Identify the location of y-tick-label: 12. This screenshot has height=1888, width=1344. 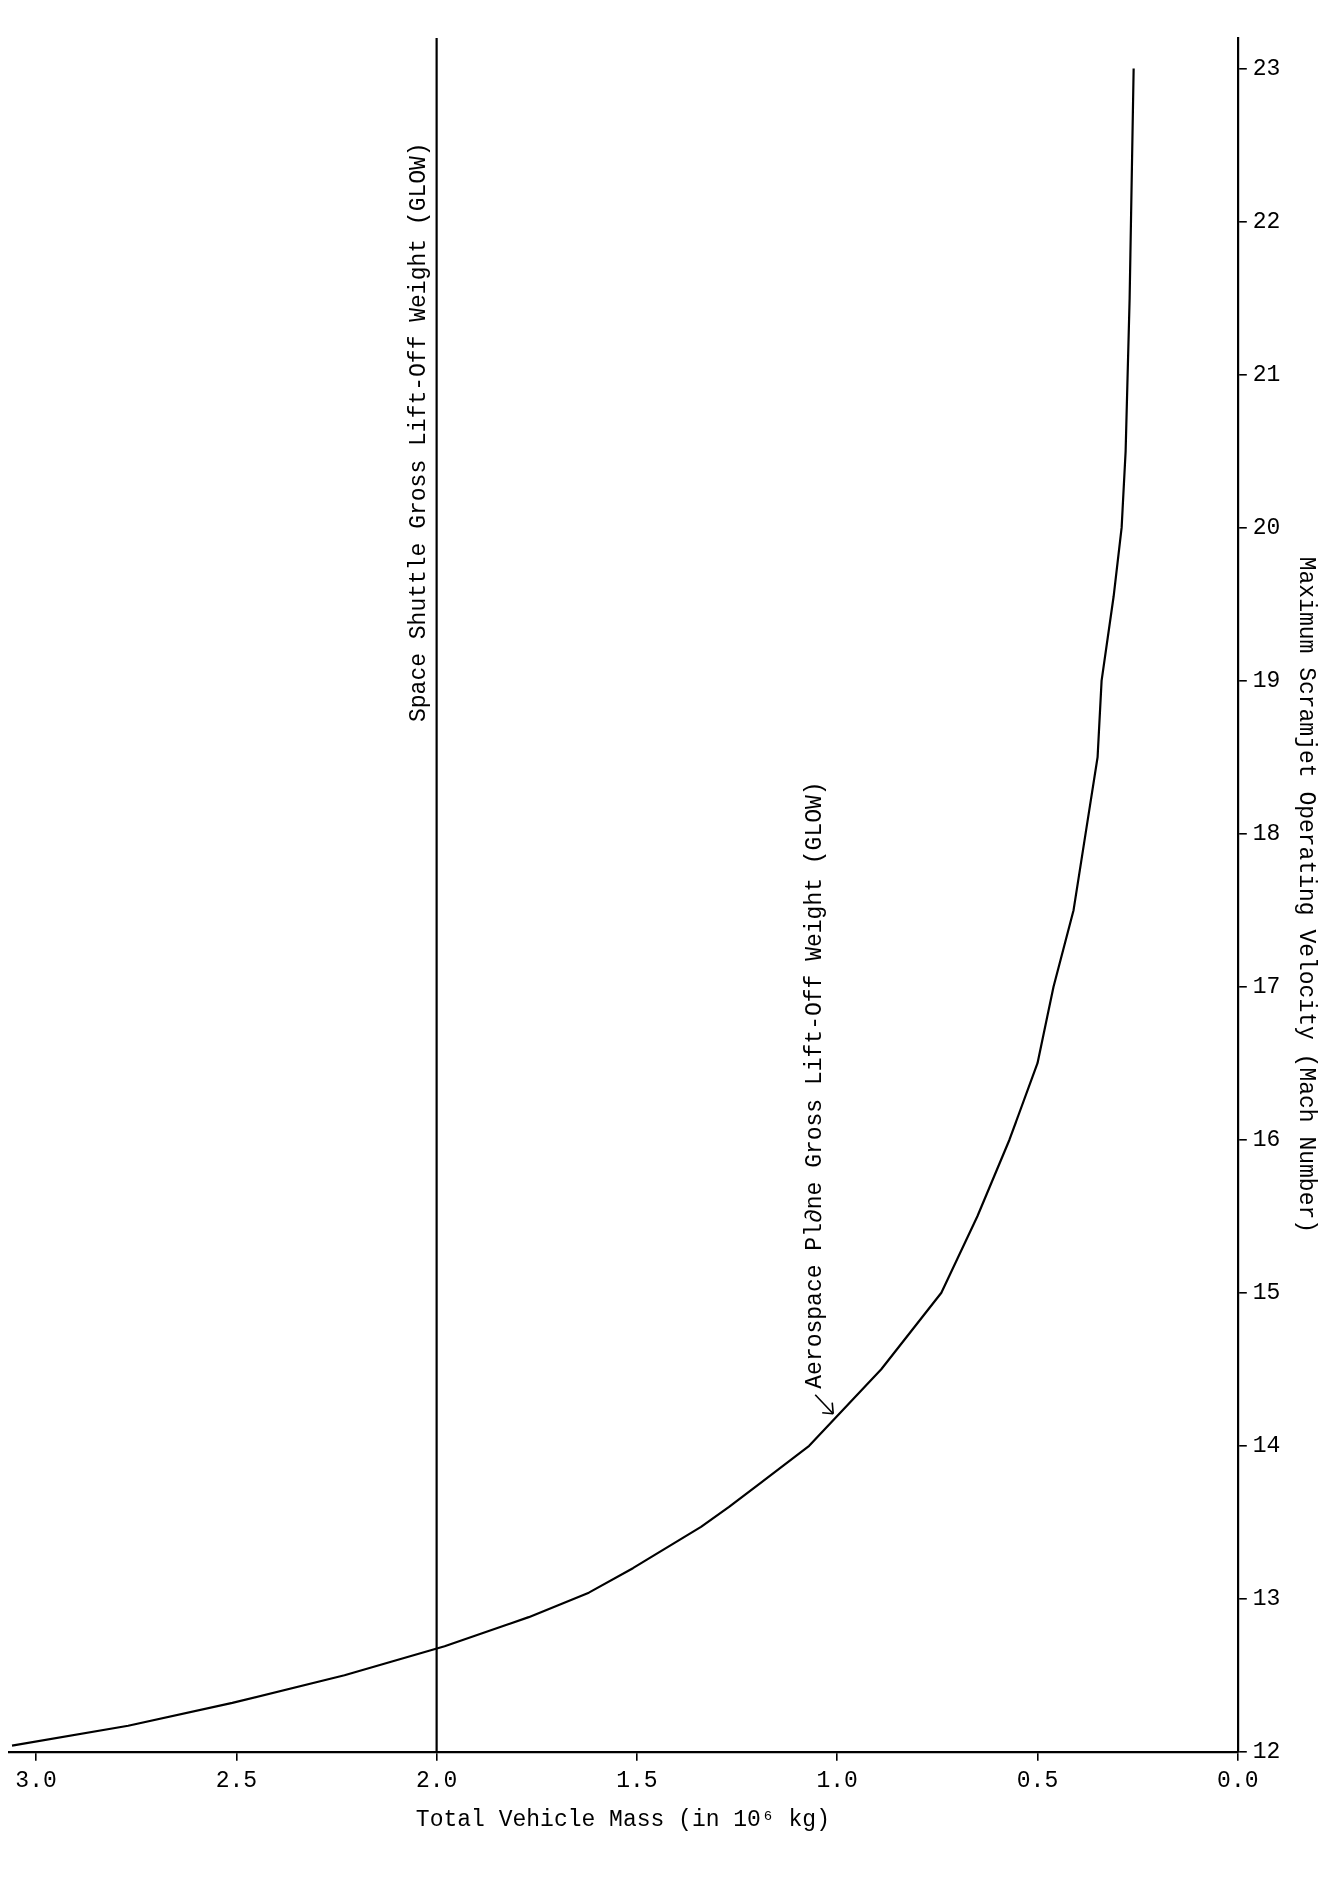
(1266, 1751).